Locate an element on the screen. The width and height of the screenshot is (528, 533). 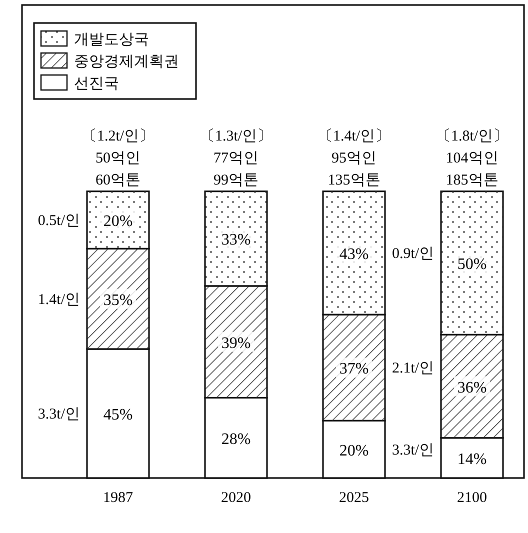
text: 99억톤 is located at coordinates (236, 180).